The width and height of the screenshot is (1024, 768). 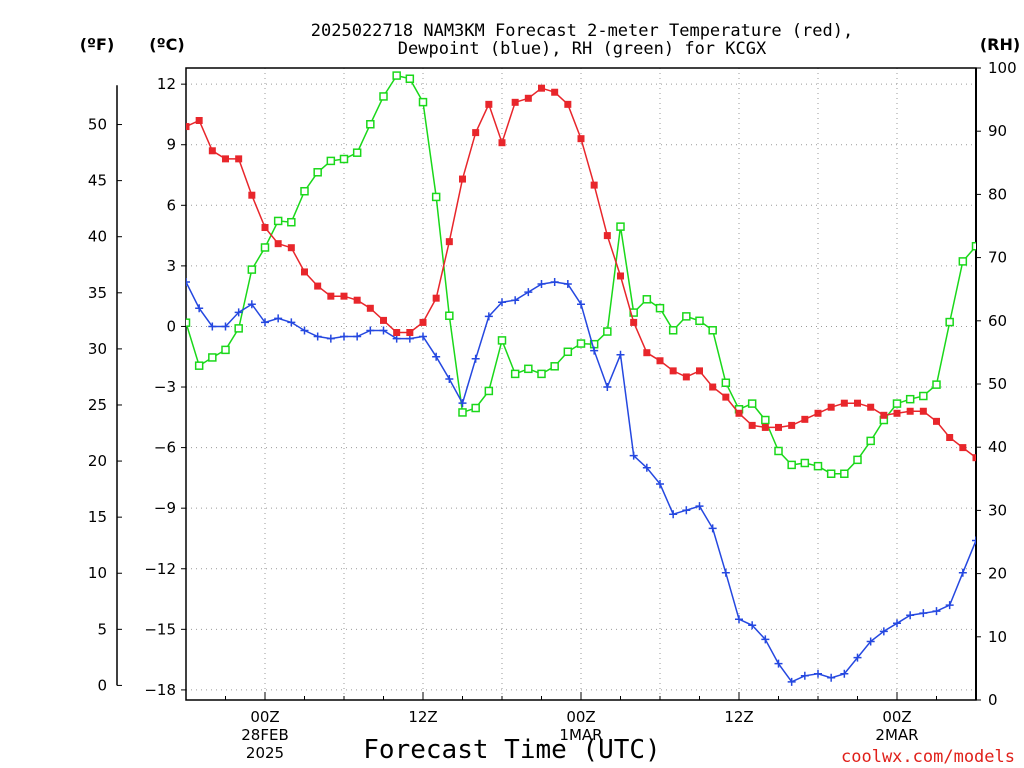 I want to click on celsius-tick-label: −9, so click(x=165, y=508).